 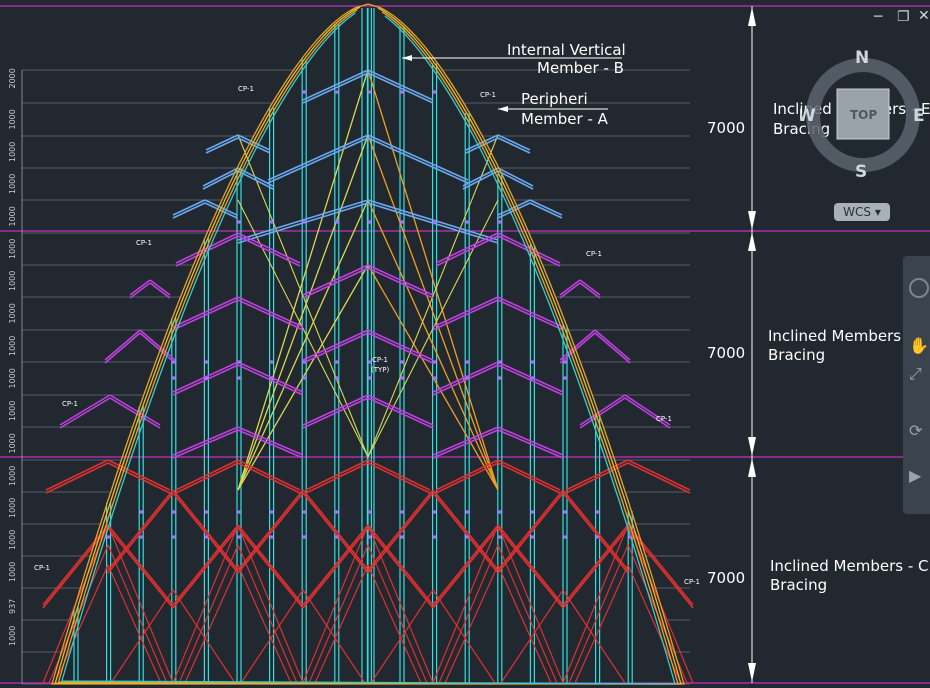 I want to click on viewcube-top-face, so click(x=863, y=114).